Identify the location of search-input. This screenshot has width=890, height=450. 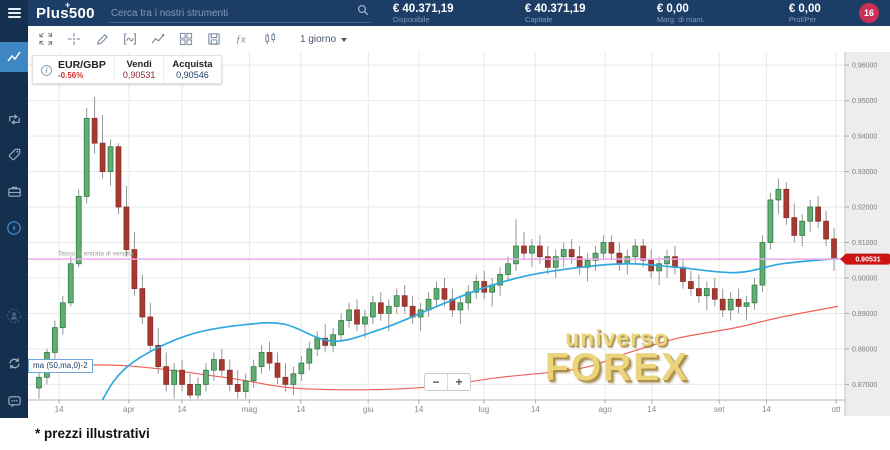
(239, 14).